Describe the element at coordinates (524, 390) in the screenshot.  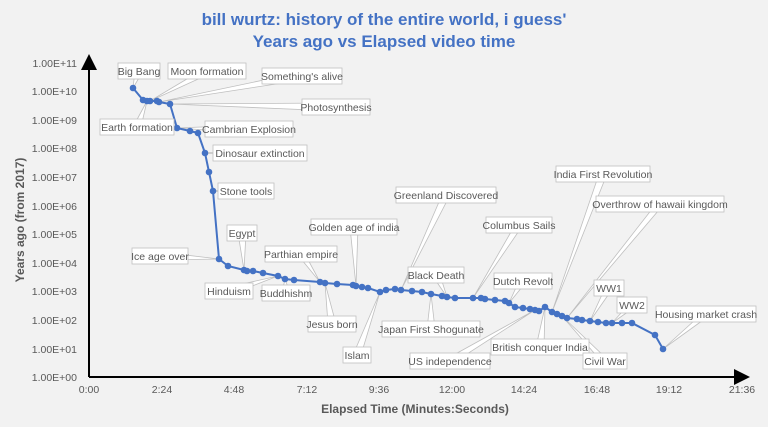
I see `x-tick: 14:24` at that location.